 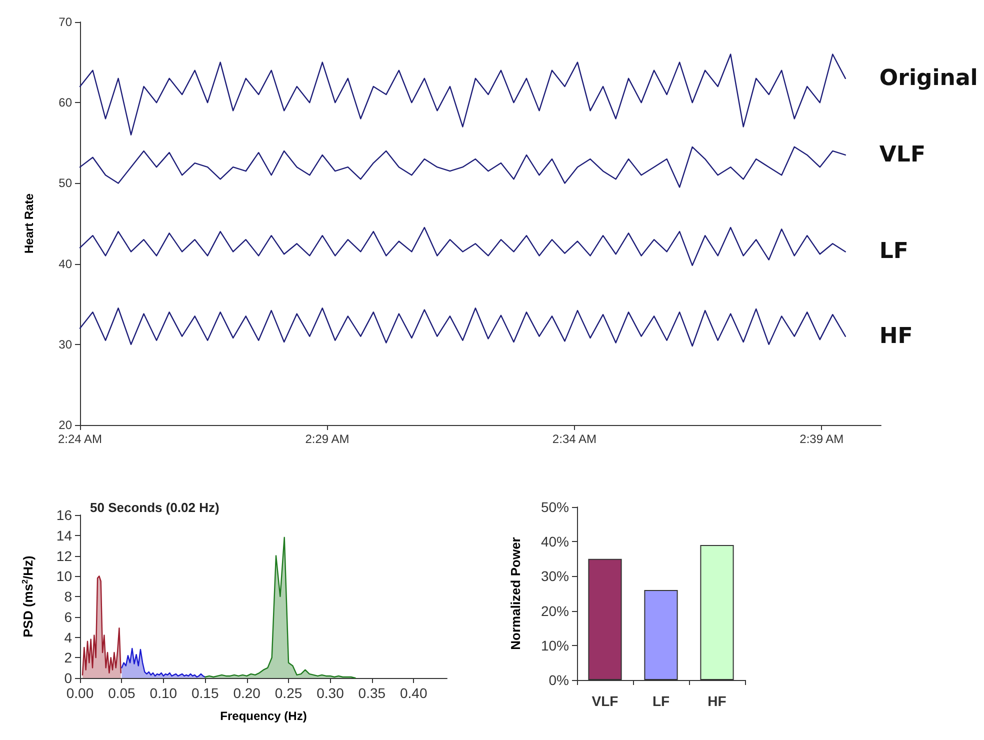 I want to click on series-label: LF, so click(x=893, y=251).